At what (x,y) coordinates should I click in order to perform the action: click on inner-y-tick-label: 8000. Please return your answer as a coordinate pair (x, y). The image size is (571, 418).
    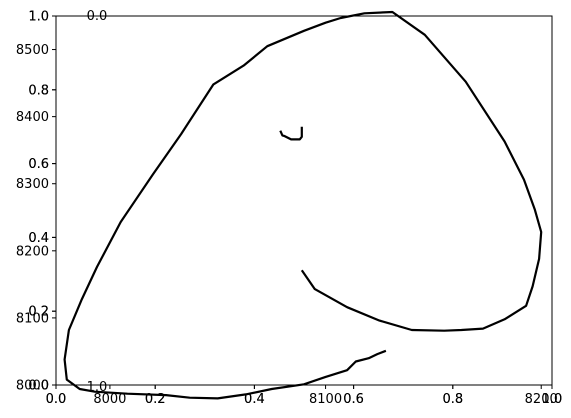
    Looking at the image, I should click on (32, 386).